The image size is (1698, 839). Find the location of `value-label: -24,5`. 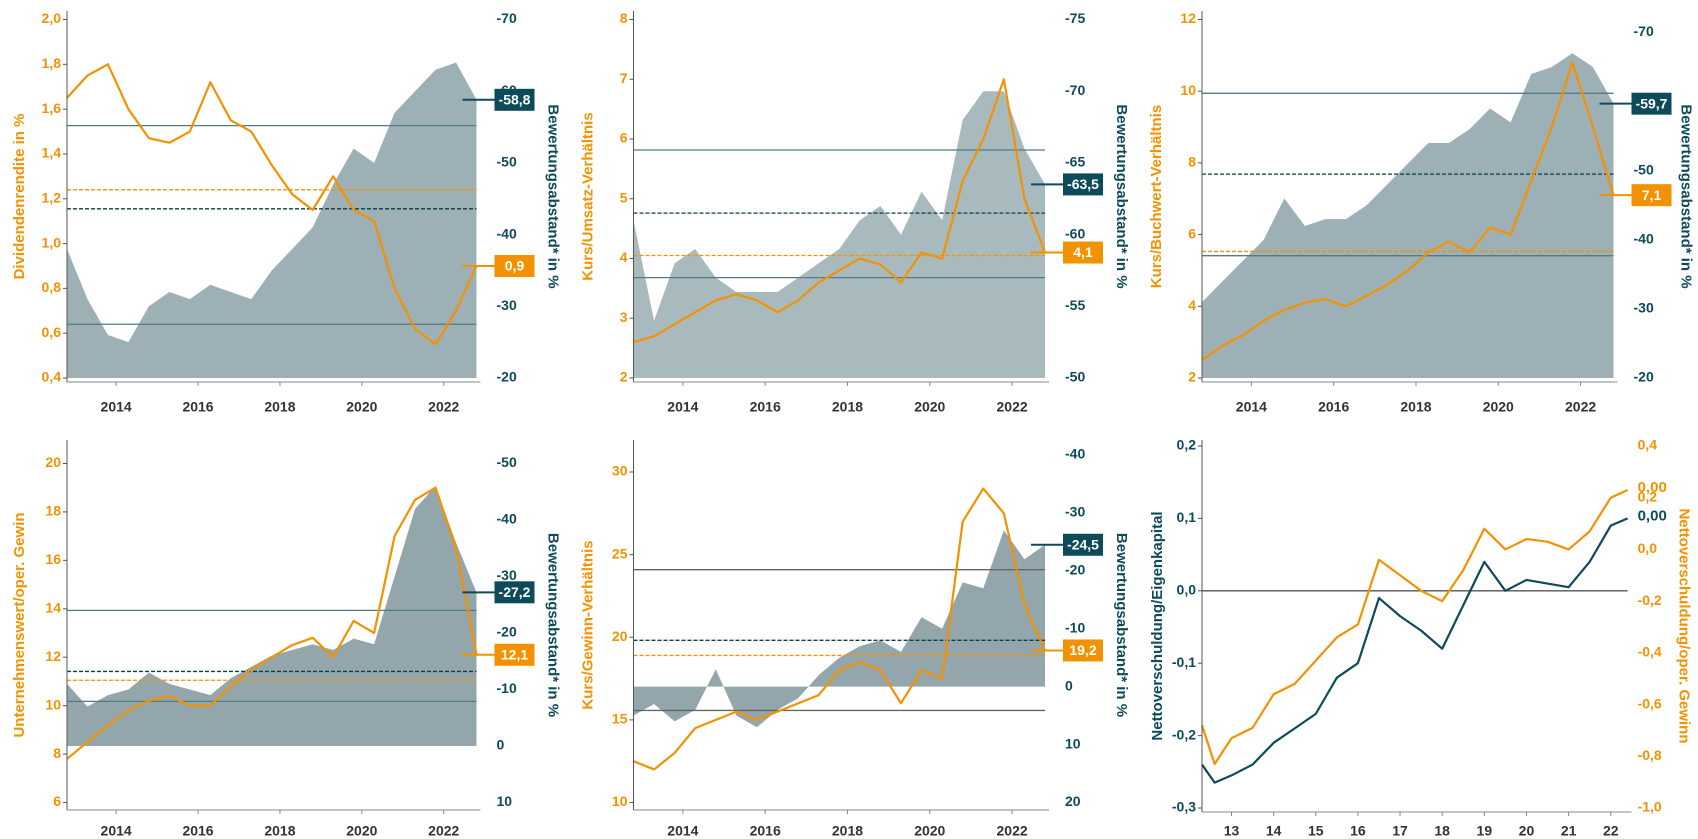

value-label: -24,5 is located at coordinates (1083, 544).